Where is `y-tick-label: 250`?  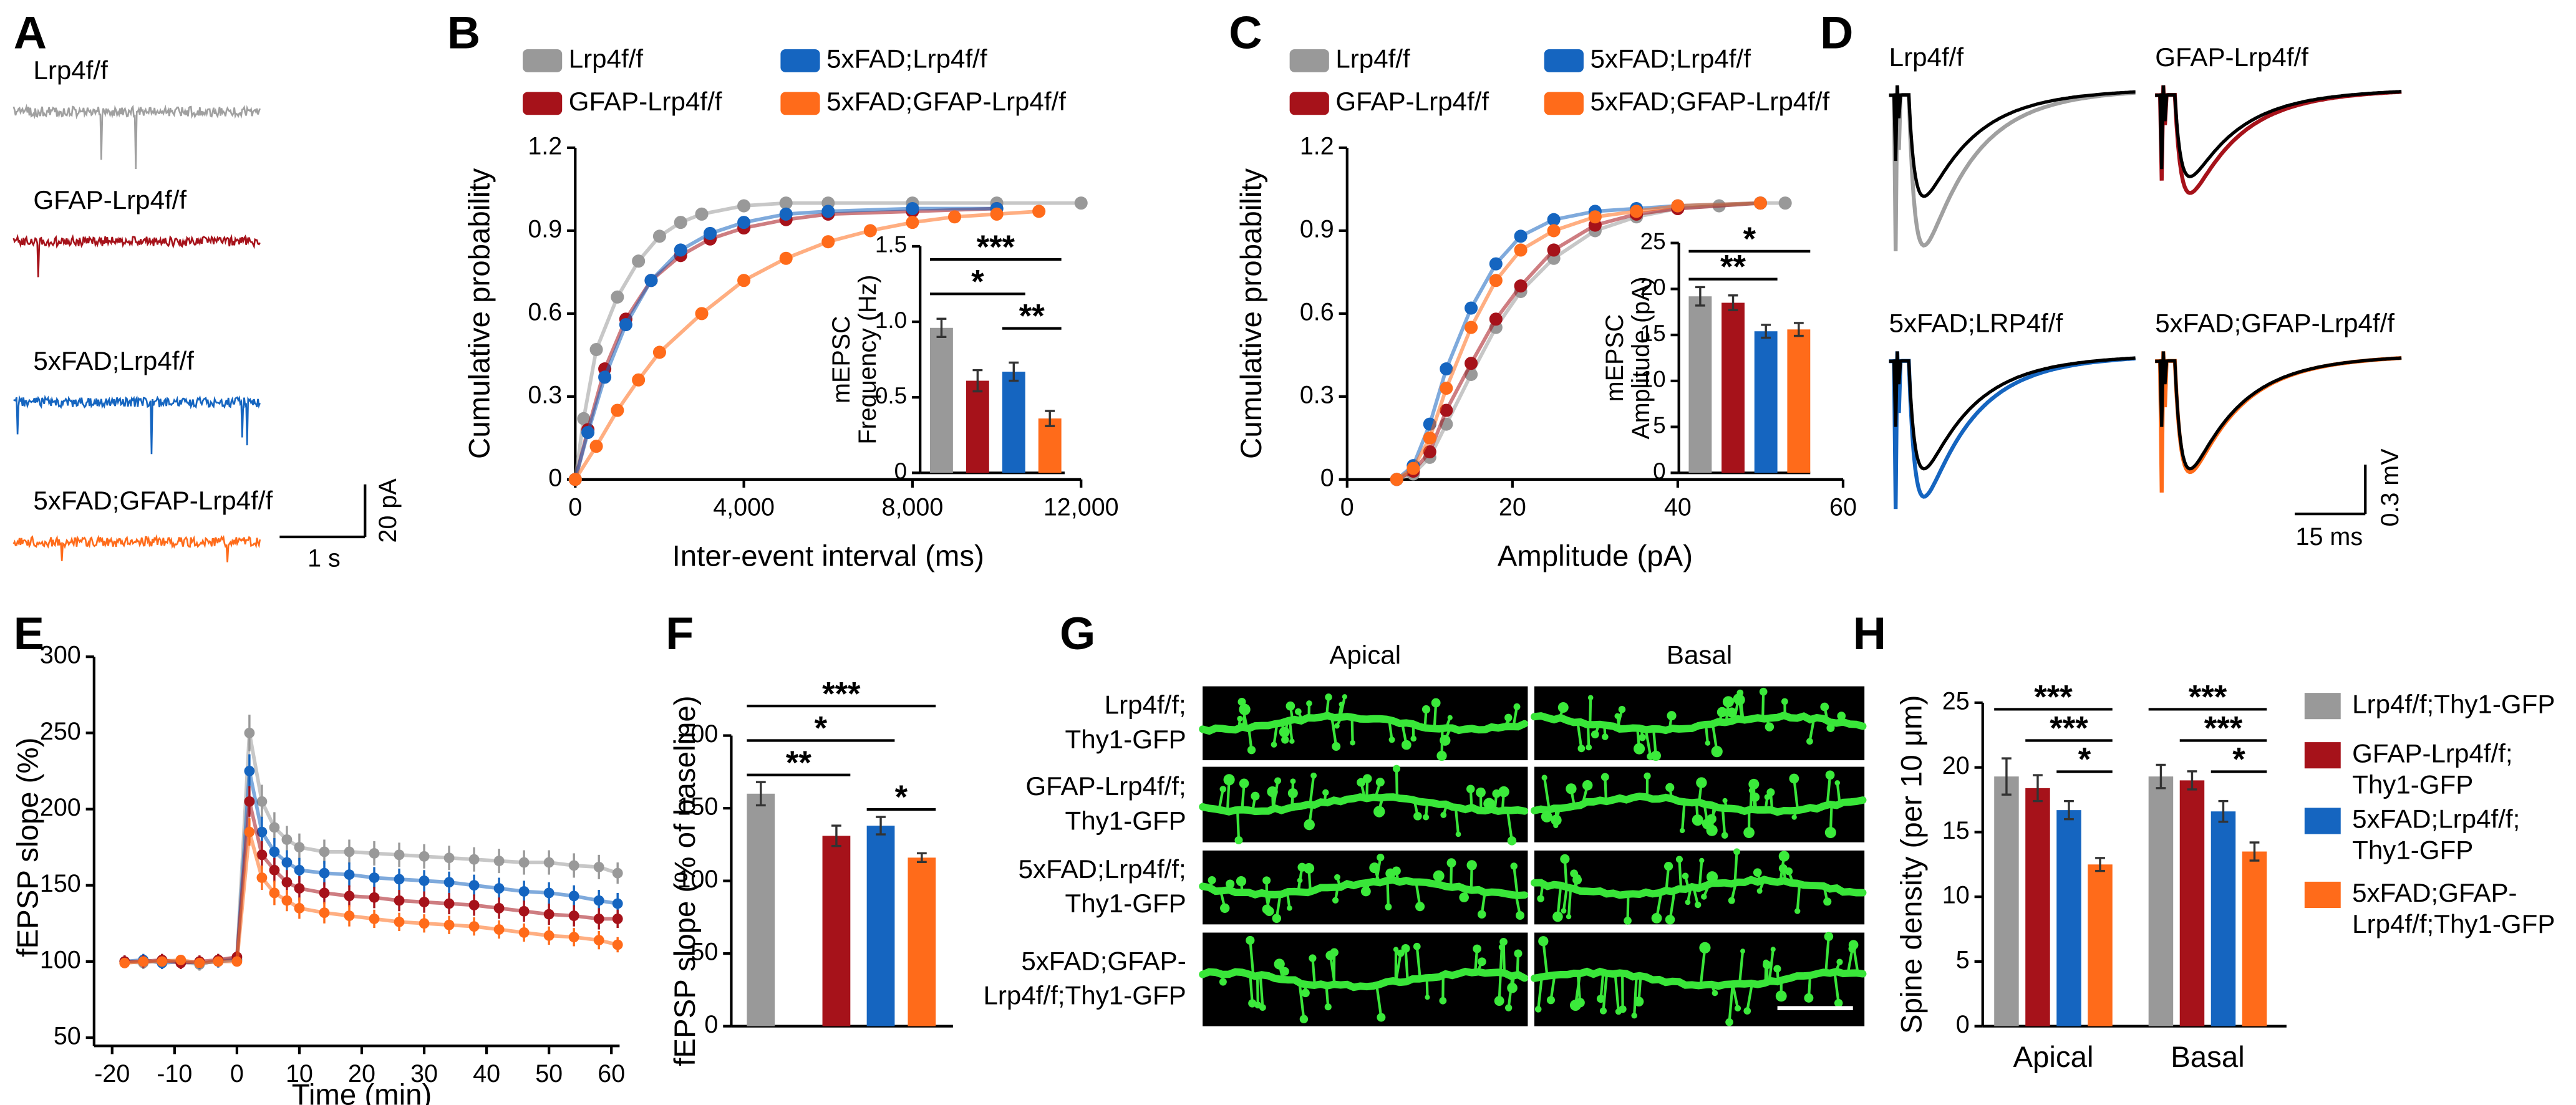
y-tick-label: 250 is located at coordinates (60, 732).